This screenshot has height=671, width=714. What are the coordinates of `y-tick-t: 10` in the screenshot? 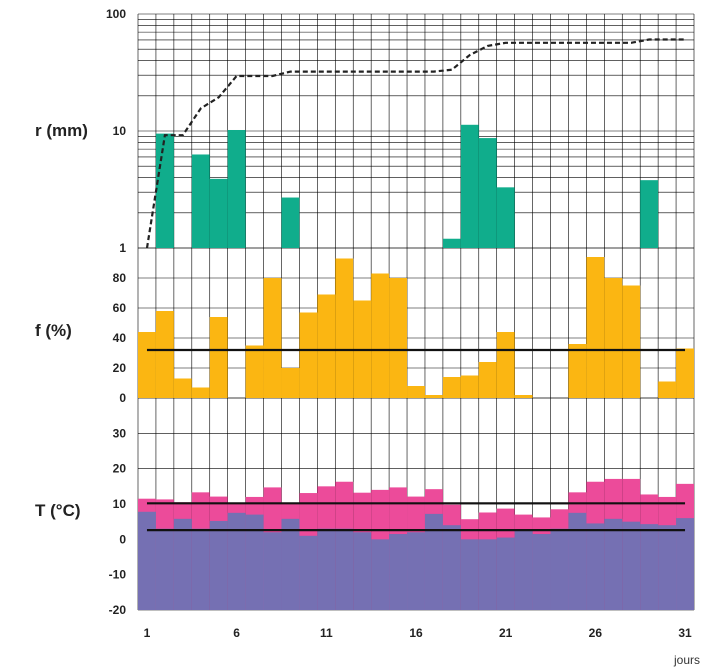 It's located at (120, 504).